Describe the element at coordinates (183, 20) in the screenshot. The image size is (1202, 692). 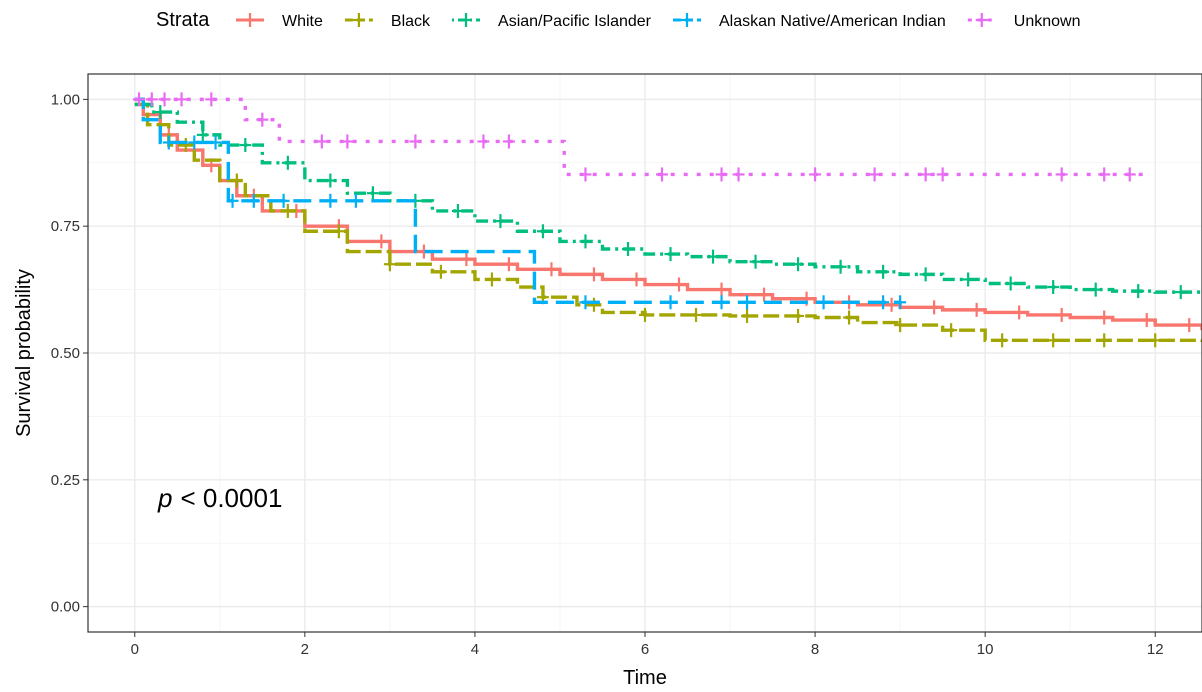
I see `legend-title: Strata` at that location.